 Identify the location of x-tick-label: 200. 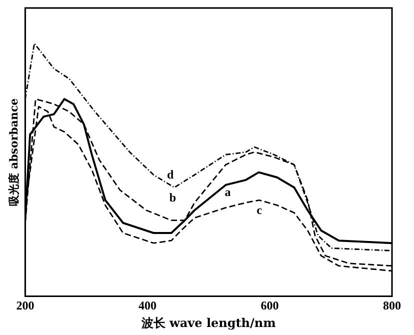
(25, 305).